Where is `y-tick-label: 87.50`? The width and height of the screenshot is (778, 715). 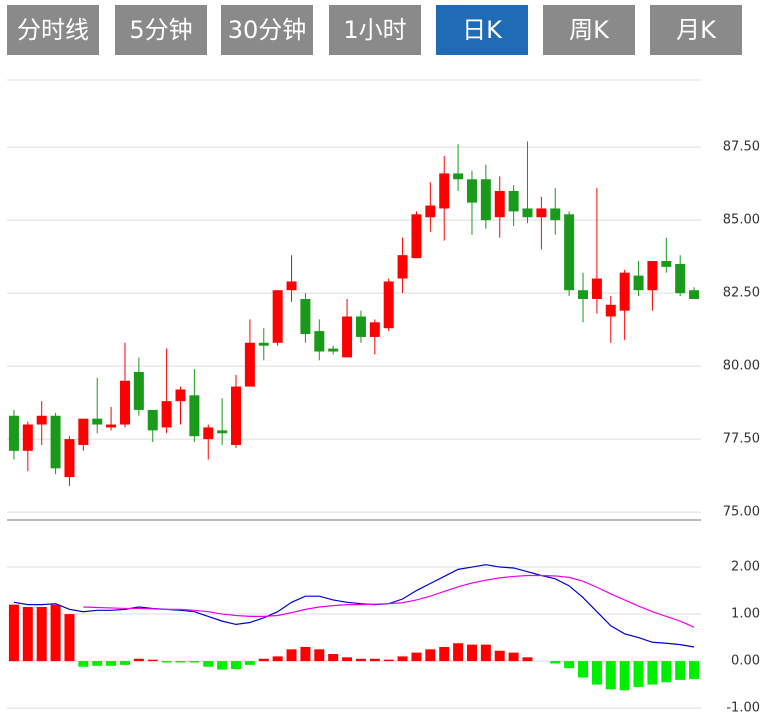
y-tick-label: 87.50 is located at coordinates (741, 147).